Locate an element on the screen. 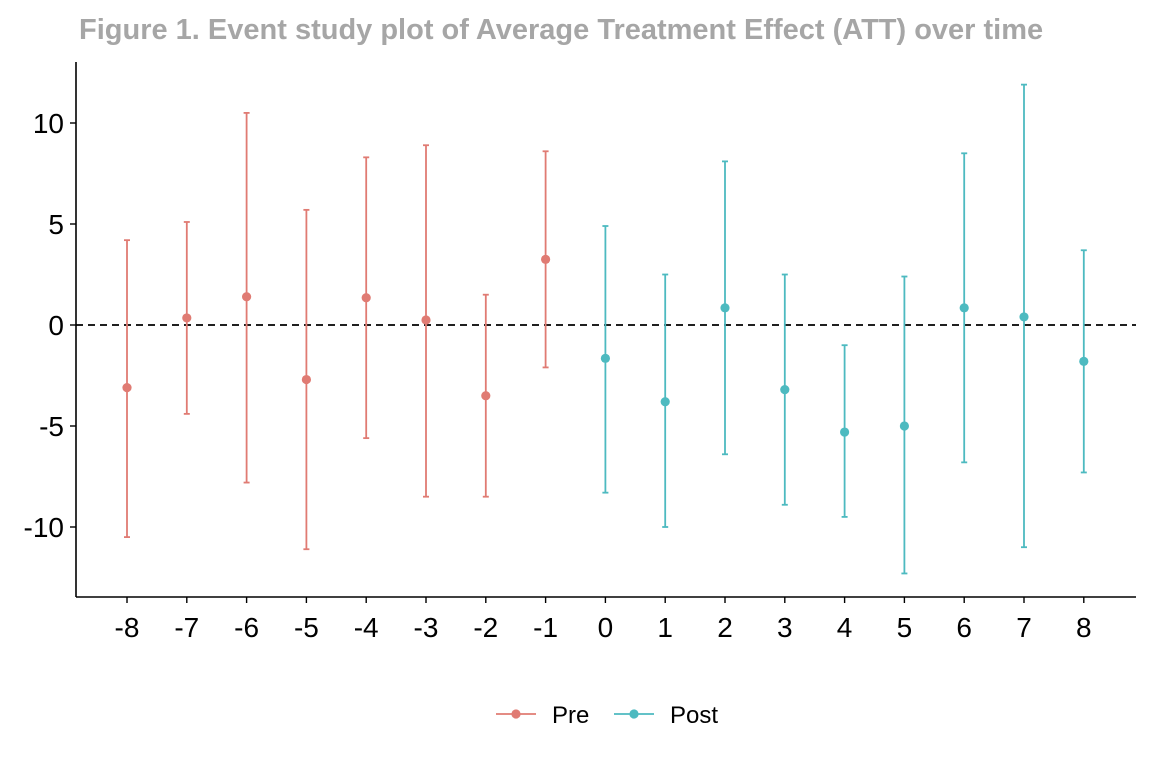 Image resolution: width=1152 pixels, height=768 pixels. legend: Pre Post is located at coordinates (607, 715).